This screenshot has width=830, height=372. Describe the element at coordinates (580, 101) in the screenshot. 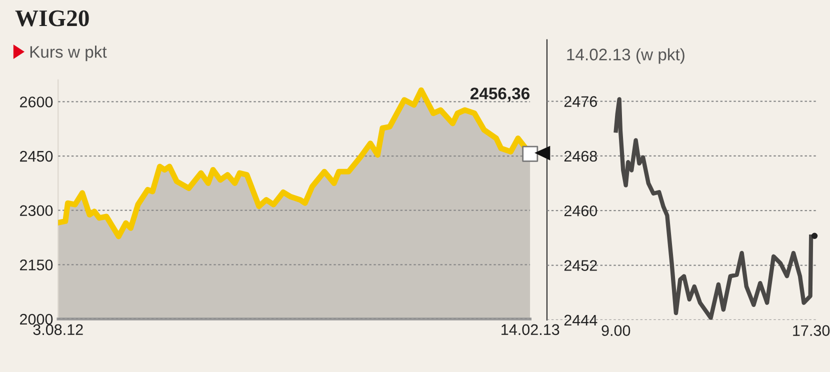

I see `y-tick-label: 2476` at that location.